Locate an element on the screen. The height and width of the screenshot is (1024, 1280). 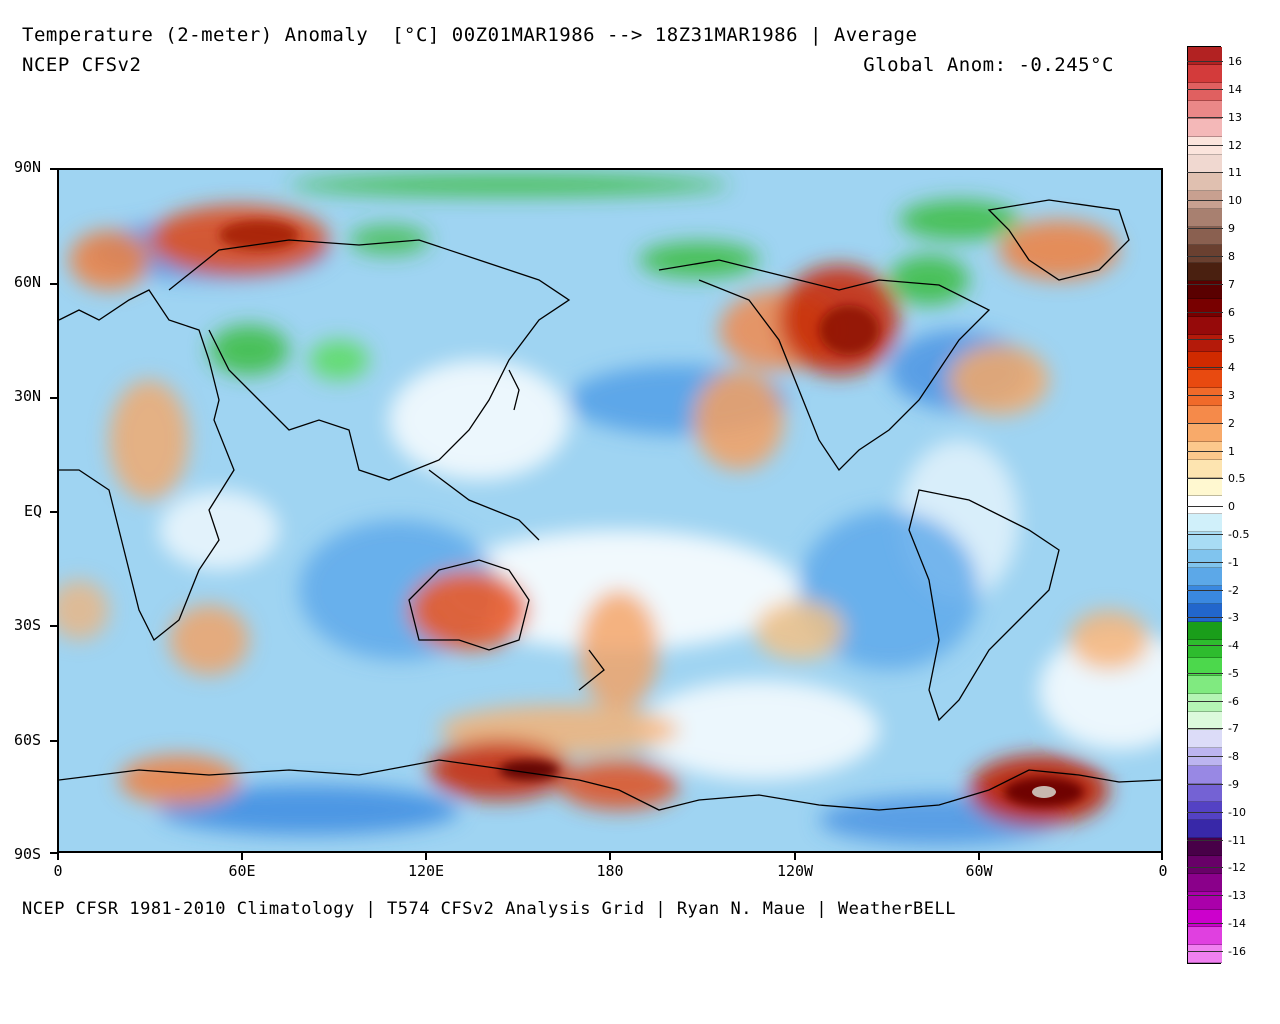
colorbar-label: -6 is located at coordinates (1233, 701).